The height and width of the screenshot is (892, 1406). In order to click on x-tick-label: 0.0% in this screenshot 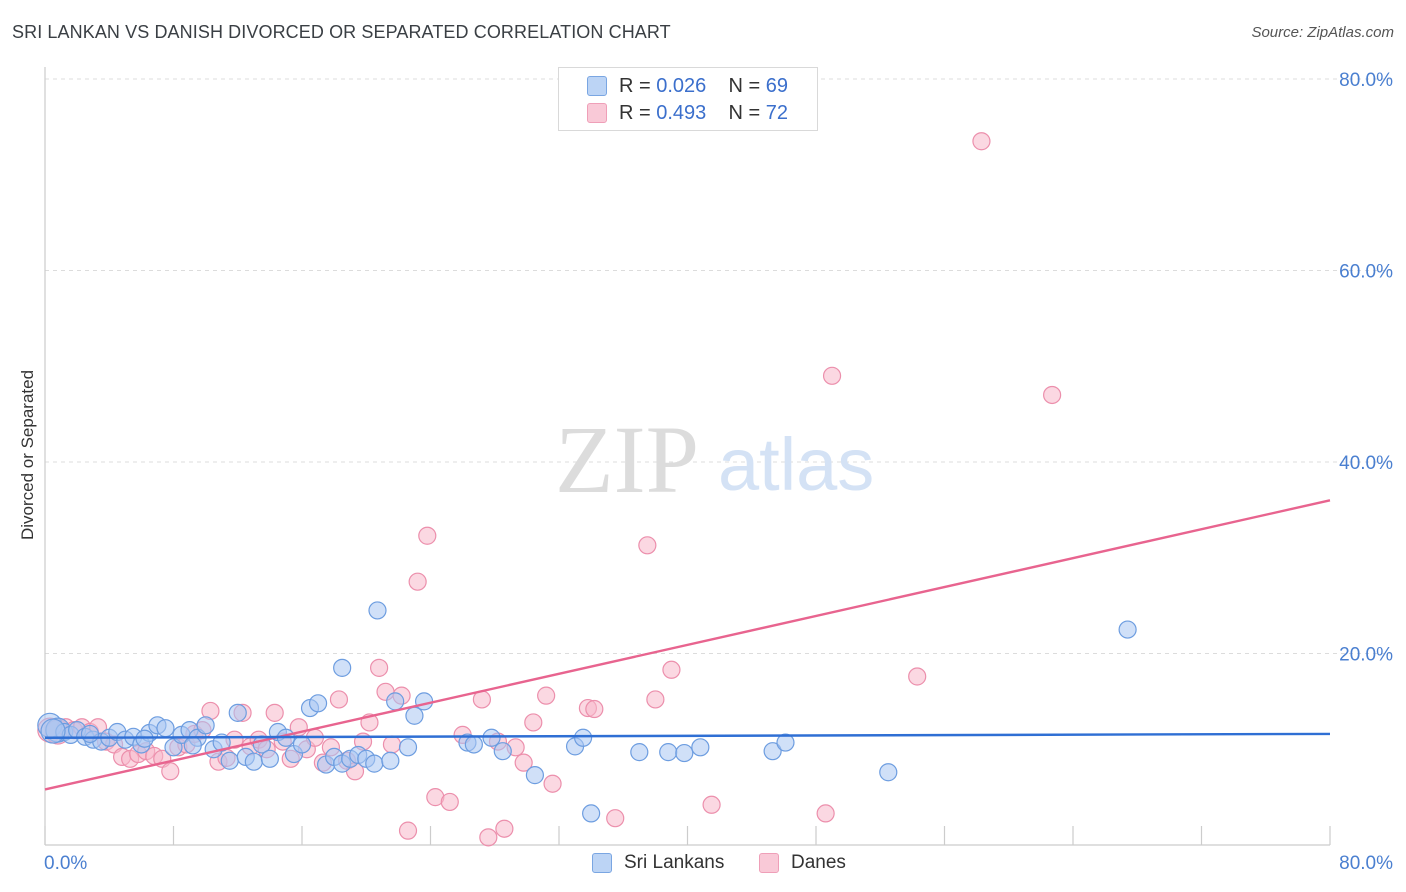, I will do `click(65, 863)`.